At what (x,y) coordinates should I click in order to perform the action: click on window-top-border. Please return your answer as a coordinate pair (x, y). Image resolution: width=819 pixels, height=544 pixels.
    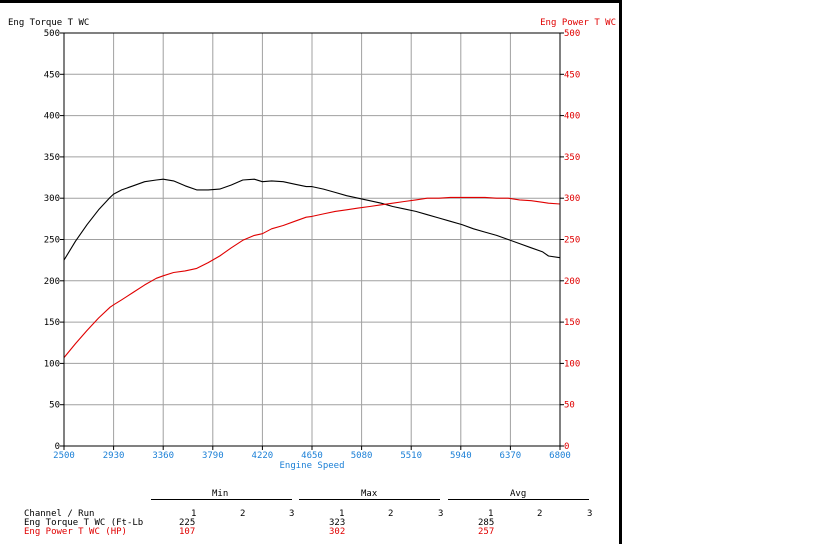
    Looking at the image, I should click on (310, 1).